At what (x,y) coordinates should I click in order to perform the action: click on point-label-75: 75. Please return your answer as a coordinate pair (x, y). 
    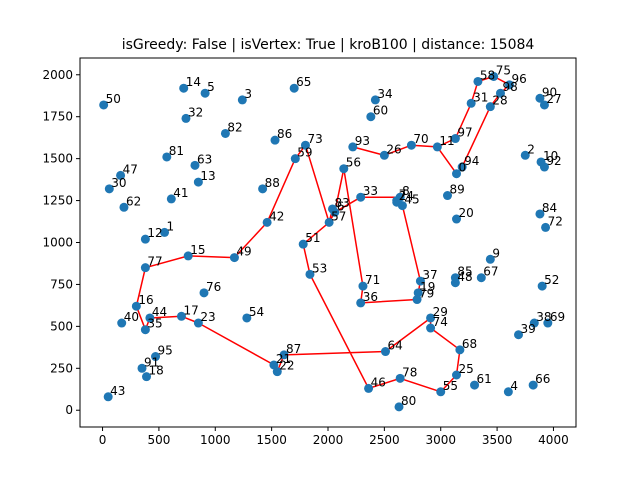
    Looking at the image, I should click on (503, 70).